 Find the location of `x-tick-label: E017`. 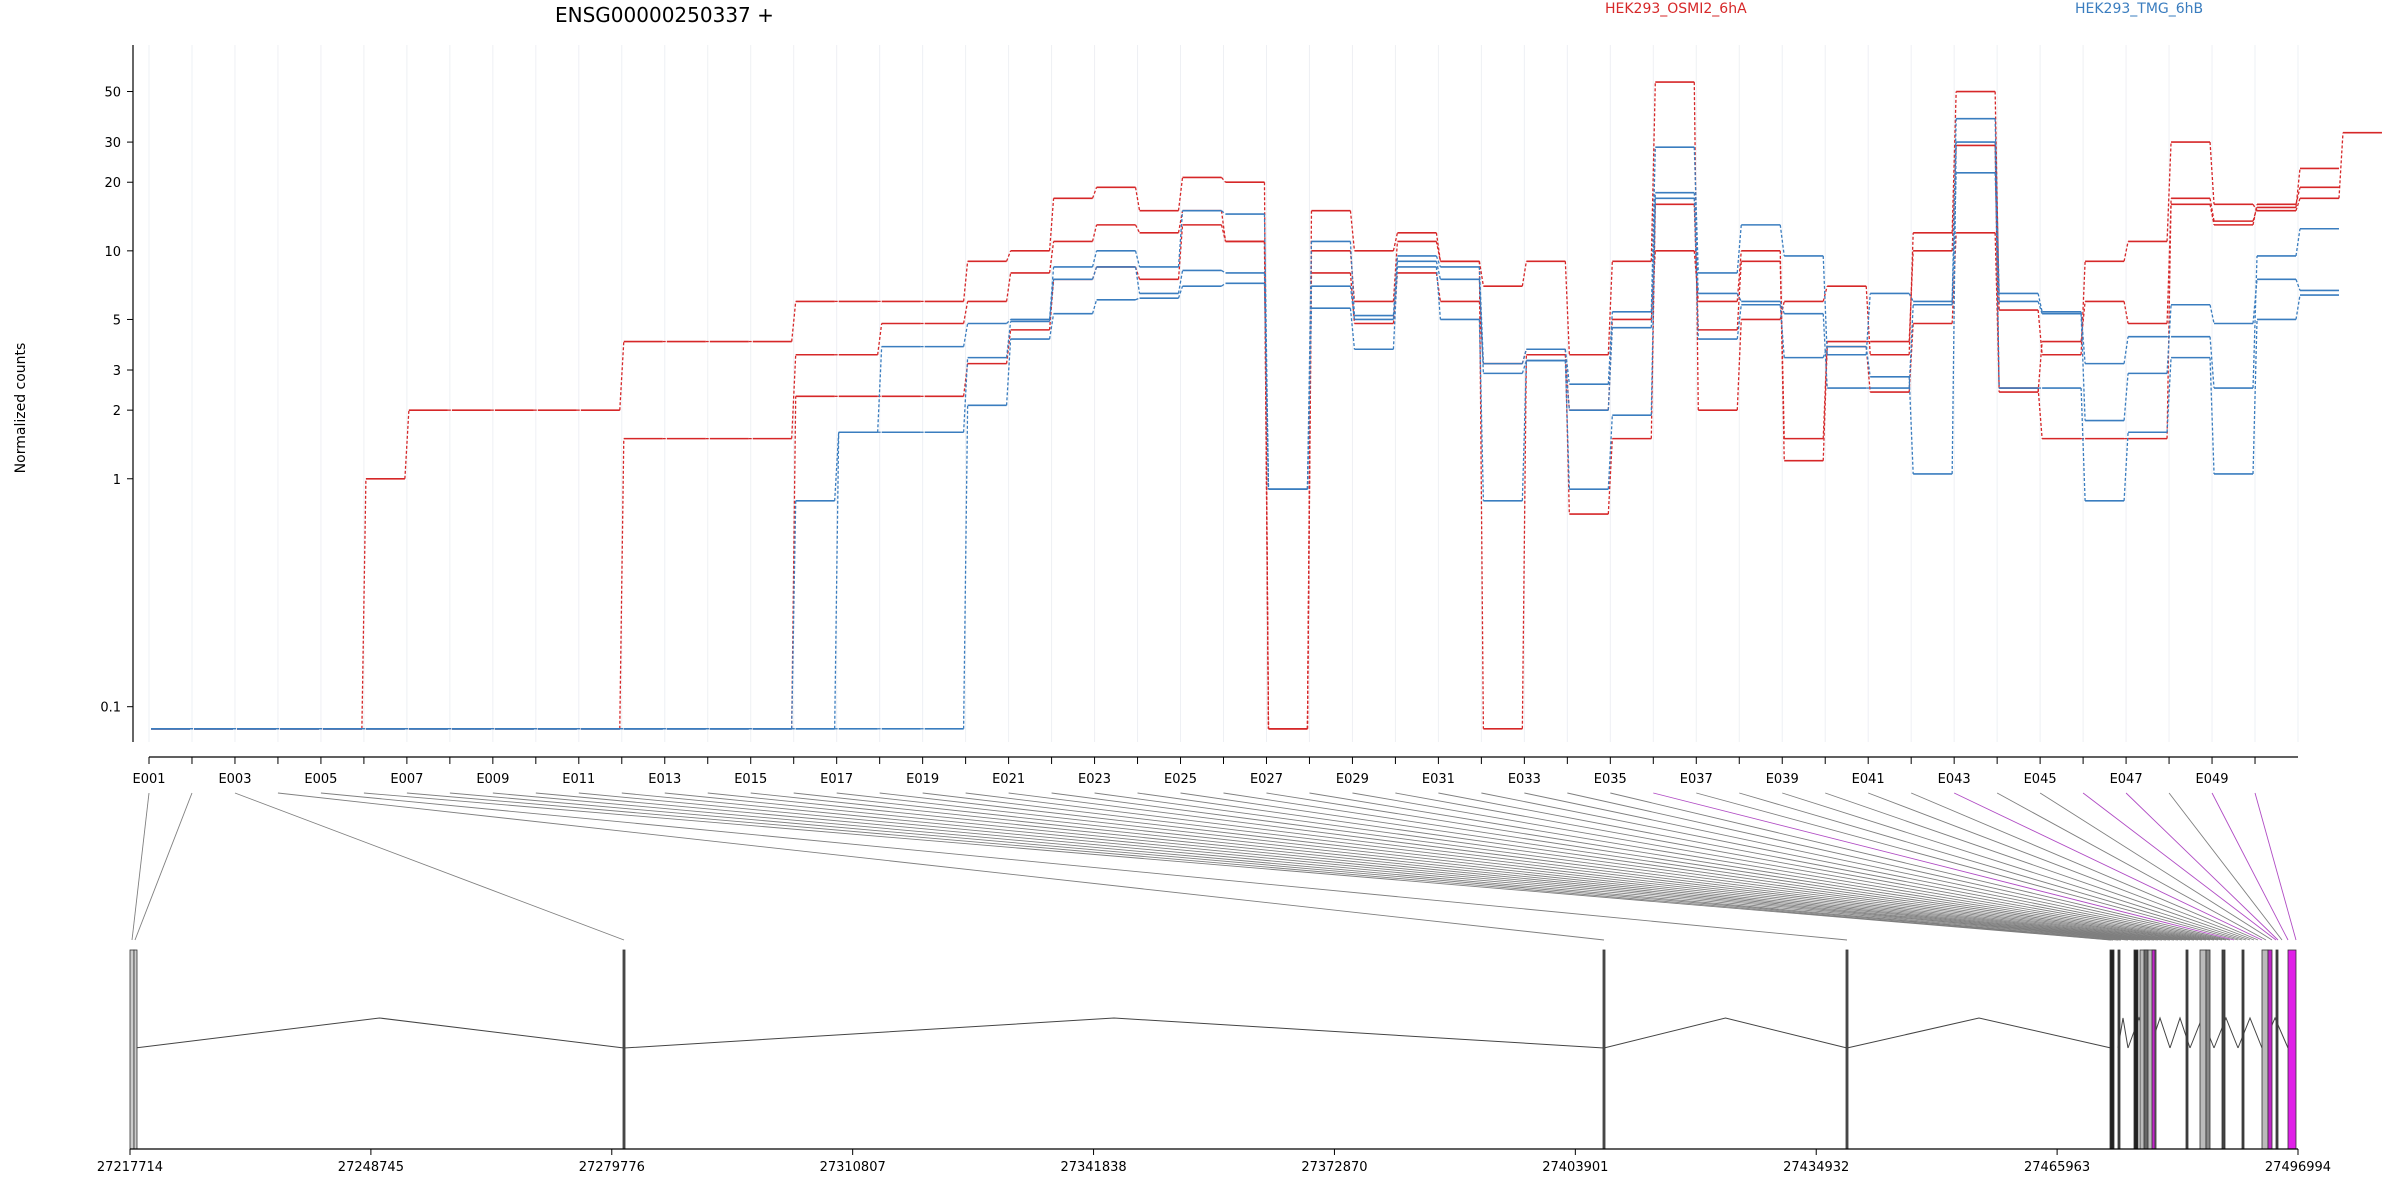

x-tick-label: E017 is located at coordinates (836, 779).